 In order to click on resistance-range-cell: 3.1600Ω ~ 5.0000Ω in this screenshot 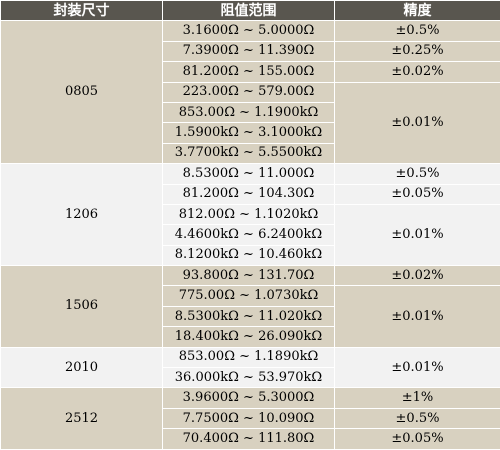, I will do `click(249, 31)`.